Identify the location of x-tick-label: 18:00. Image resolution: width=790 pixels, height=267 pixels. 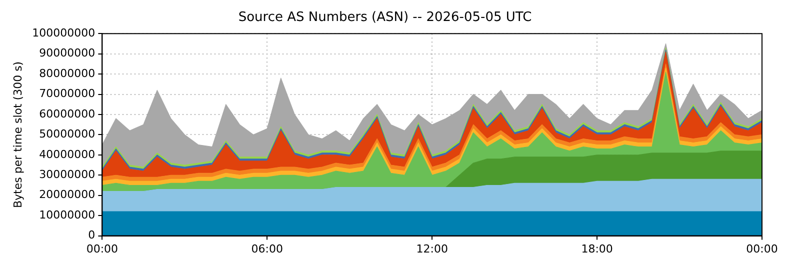
(597, 249).